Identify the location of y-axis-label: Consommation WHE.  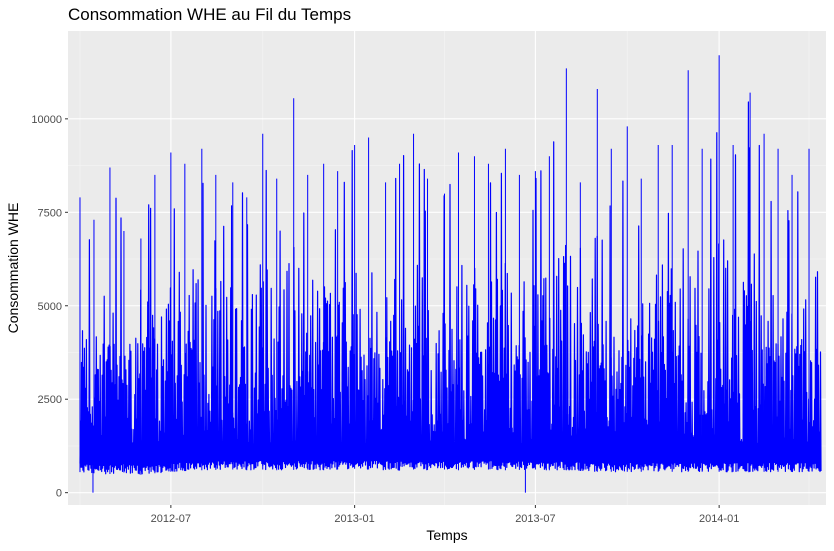
(13, 268).